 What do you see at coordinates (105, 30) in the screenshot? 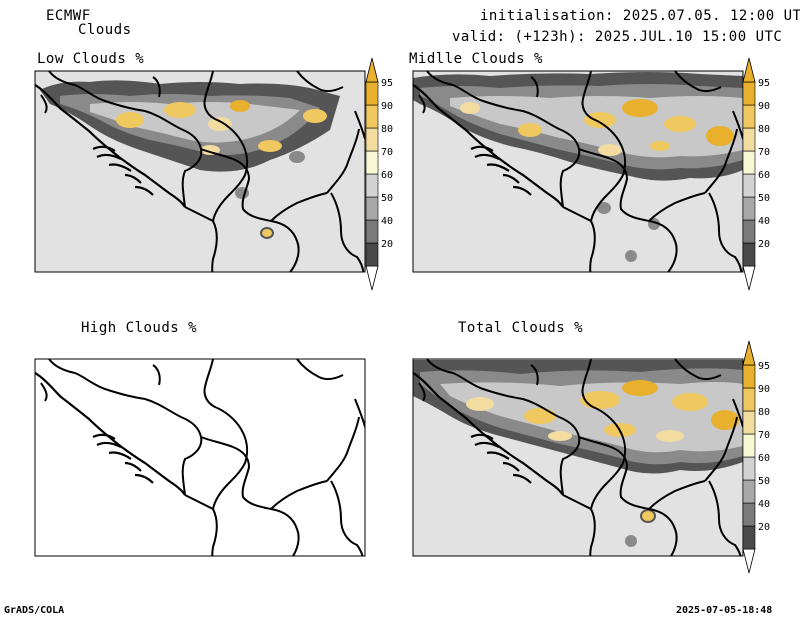
I see `product-label: Clouds` at bounding box center [105, 30].